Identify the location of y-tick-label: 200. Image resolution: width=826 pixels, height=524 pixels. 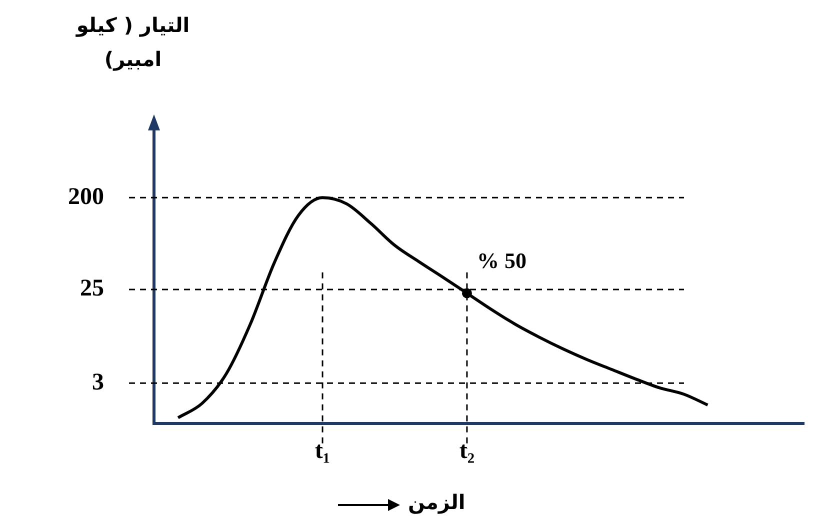
(86, 197).